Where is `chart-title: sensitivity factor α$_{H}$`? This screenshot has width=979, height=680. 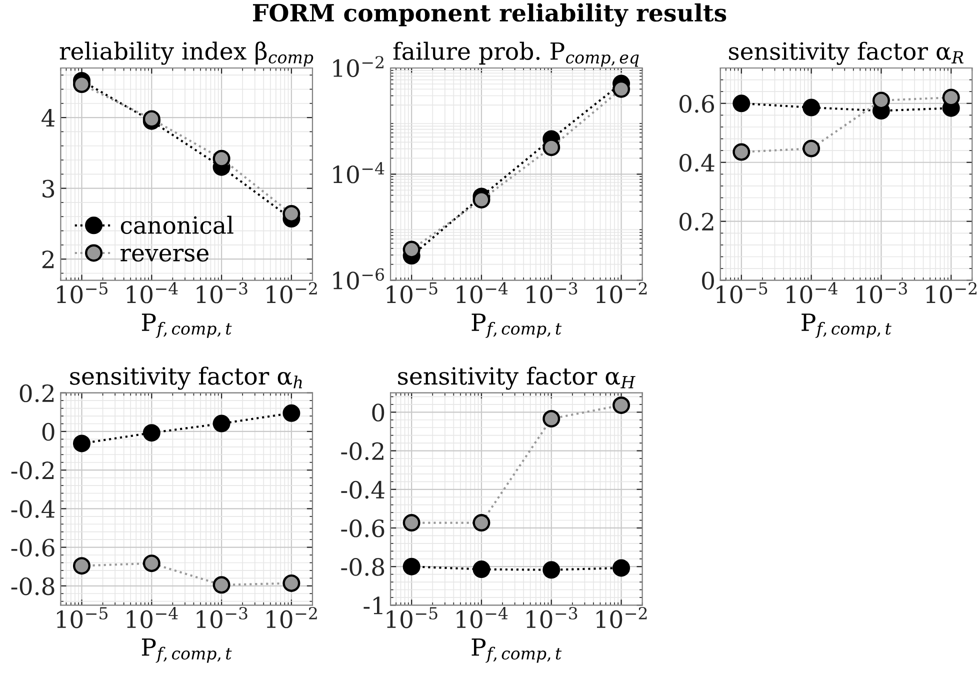
chart-title: sensitivity factor α$_{H}$ is located at coordinates (517, 378).